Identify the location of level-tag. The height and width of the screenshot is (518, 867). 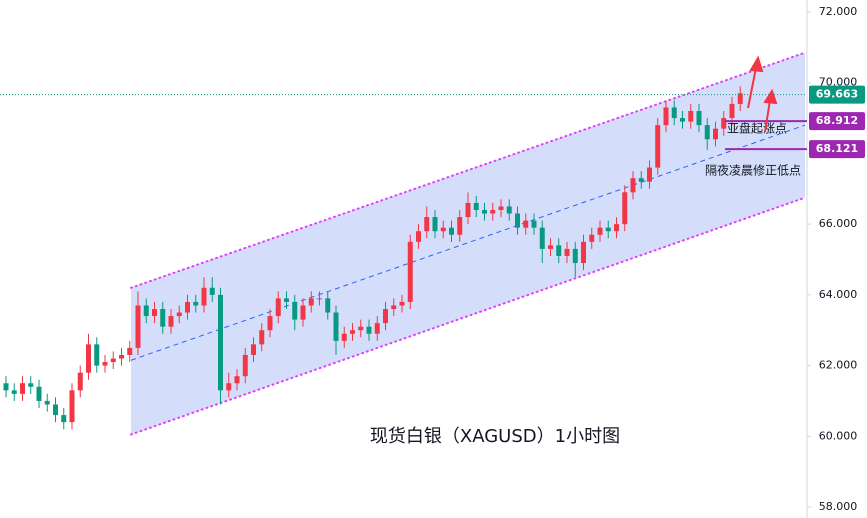
(837, 149).